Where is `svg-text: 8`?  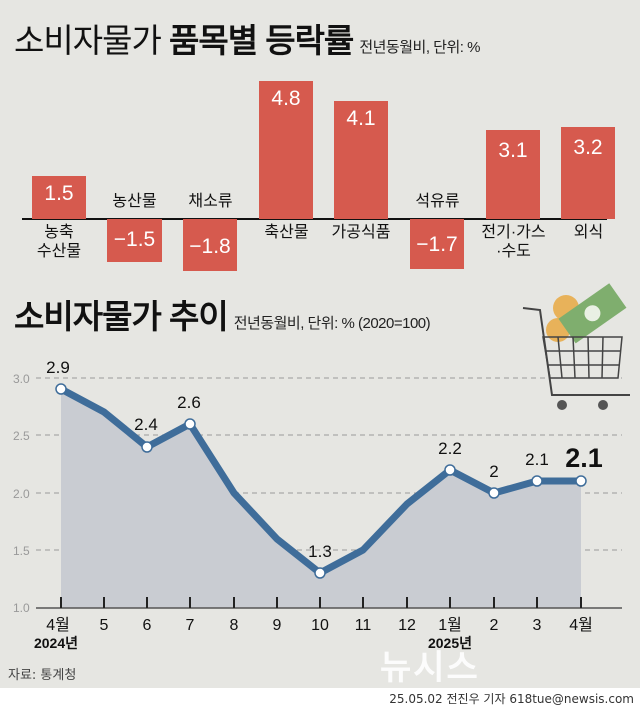 svg-text: 8 is located at coordinates (234, 625).